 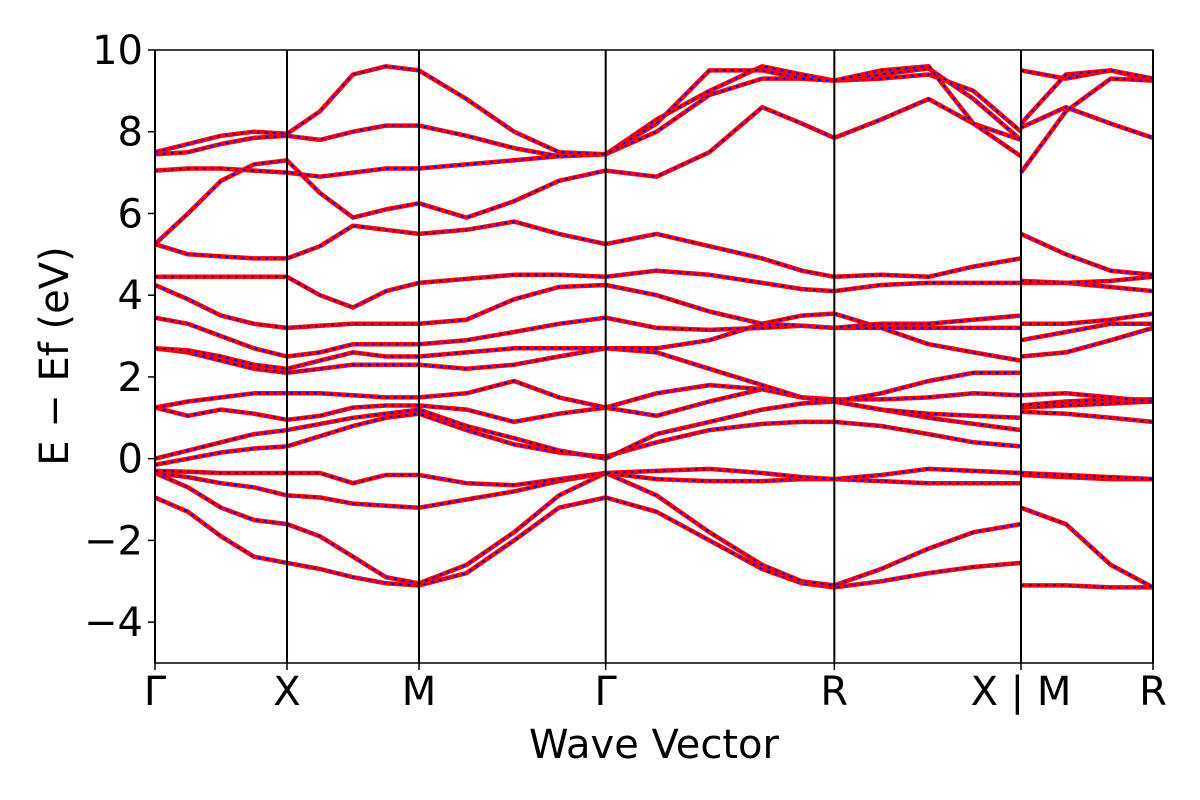 What do you see at coordinates (654, 745) in the screenshot?
I see `x-axis-label: Wave Vector` at bounding box center [654, 745].